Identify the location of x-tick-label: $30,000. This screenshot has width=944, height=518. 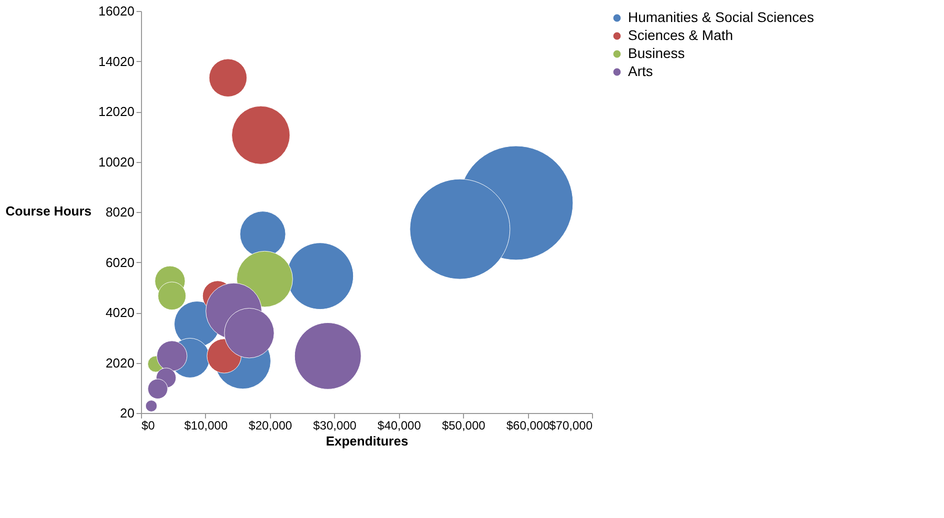
(335, 425).